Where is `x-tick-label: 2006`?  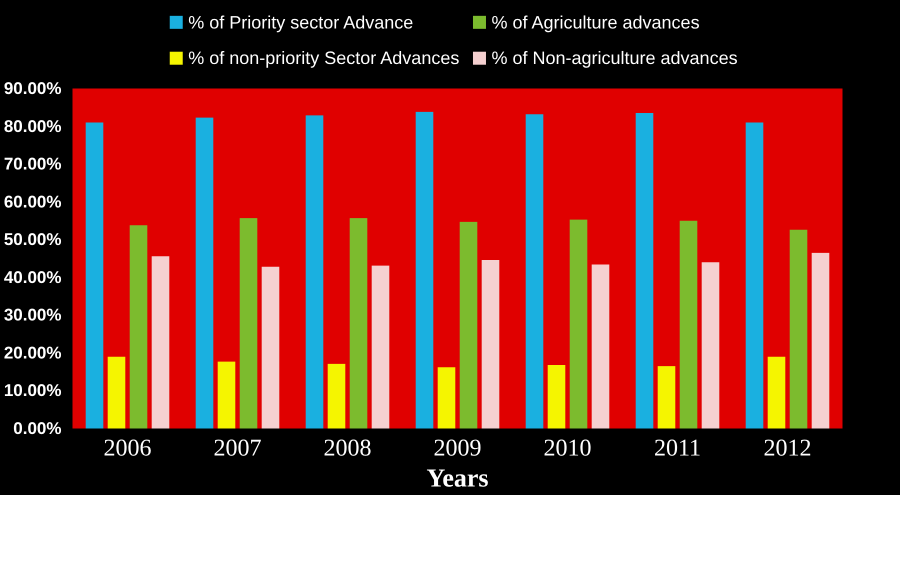 x-tick-label: 2006 is located at coordinates (128, 449).